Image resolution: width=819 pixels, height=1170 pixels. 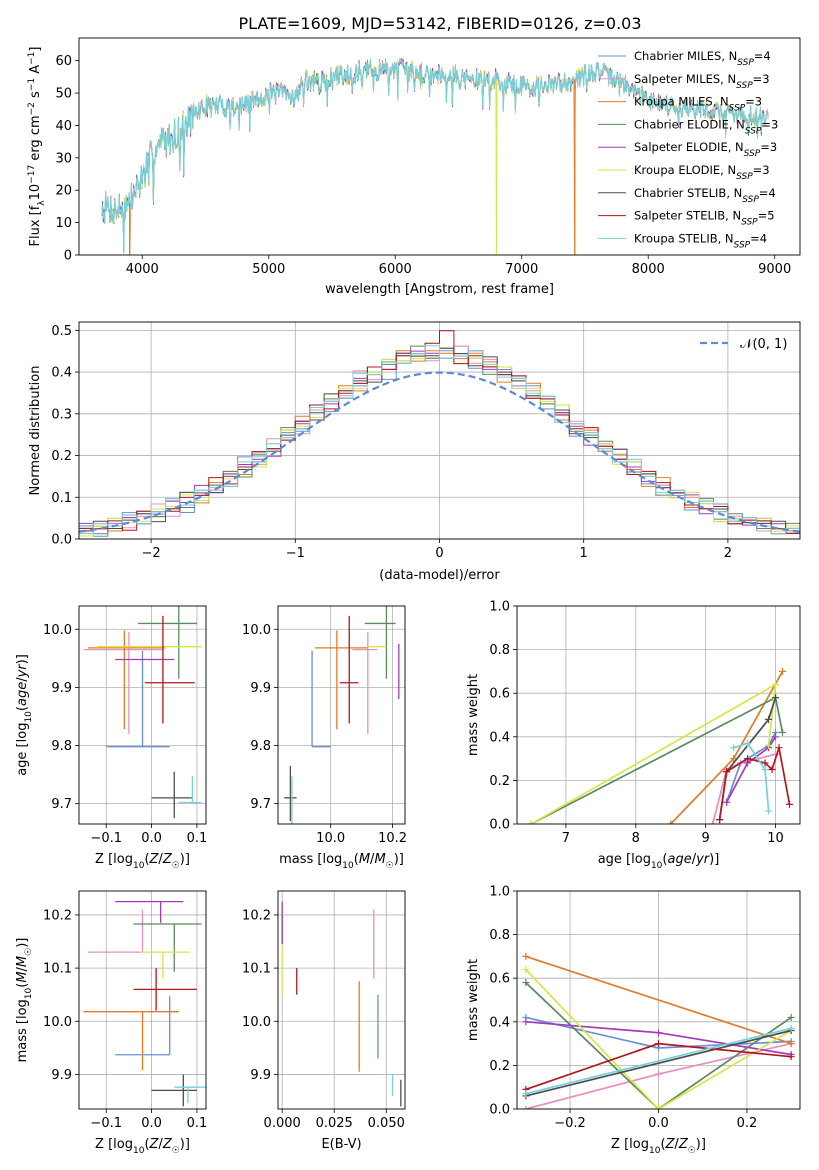 What do you see at coordinates (584, 553) in the screenshot?
I see `x-tick-label: 1` at bounding box center [584, 553].